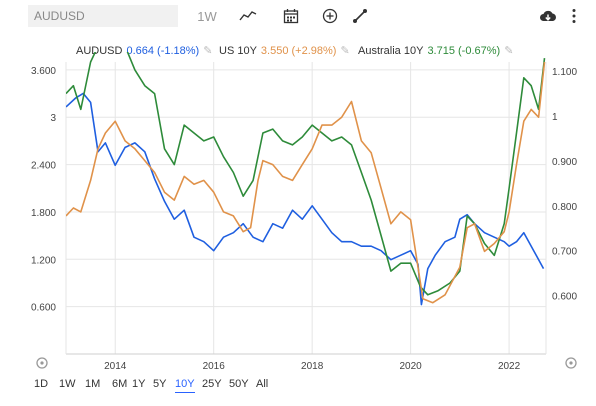  I want to click on x-tick-label: 2018, so click(312, 366).